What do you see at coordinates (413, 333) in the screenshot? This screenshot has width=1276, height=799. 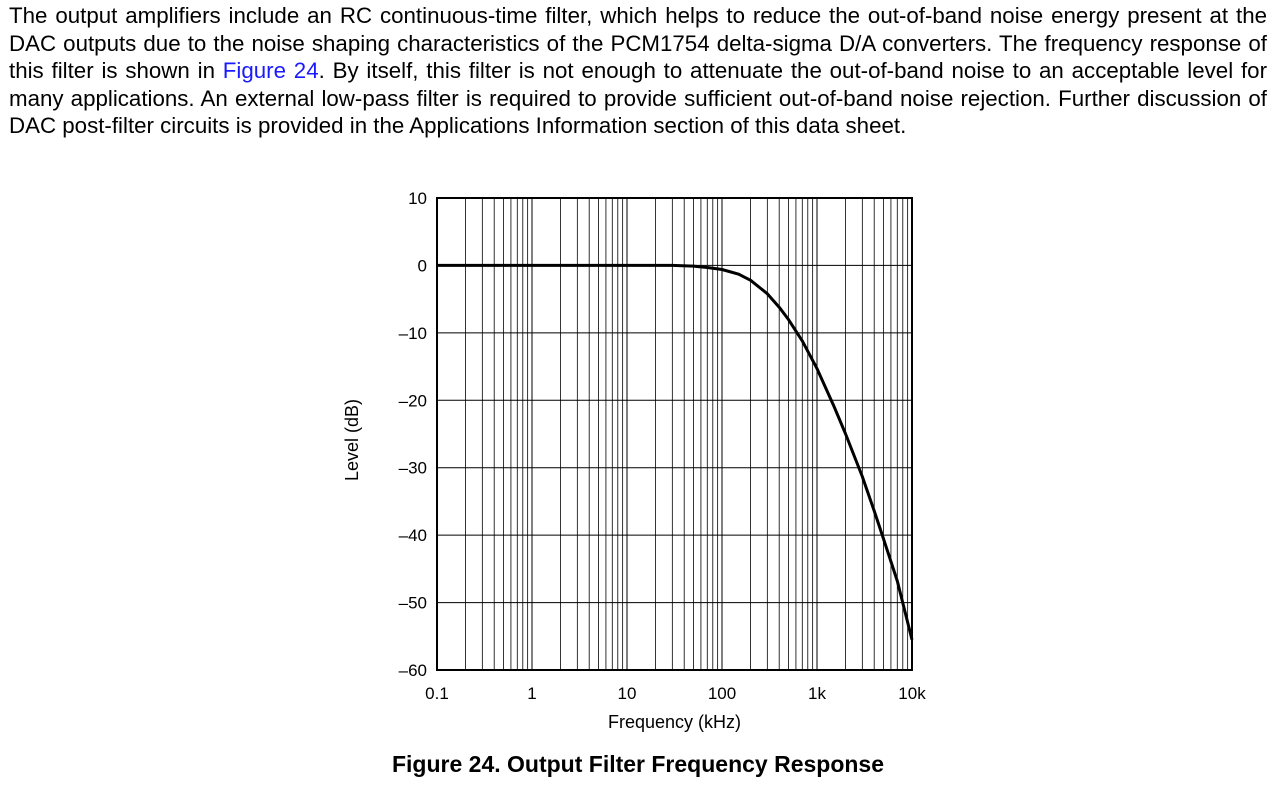 I see `y-tick-label: –10` at bounding box center [413, 333].